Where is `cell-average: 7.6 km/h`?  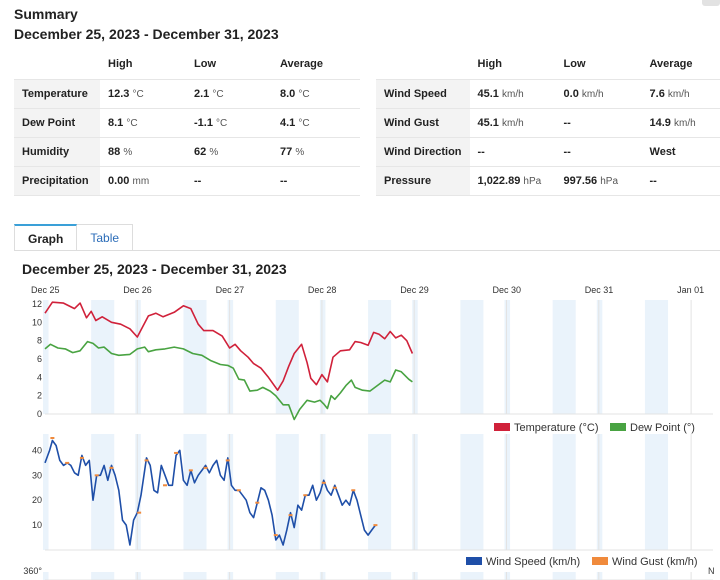
cell-average: 7.6 km/h is located at coordinates (680, 94).